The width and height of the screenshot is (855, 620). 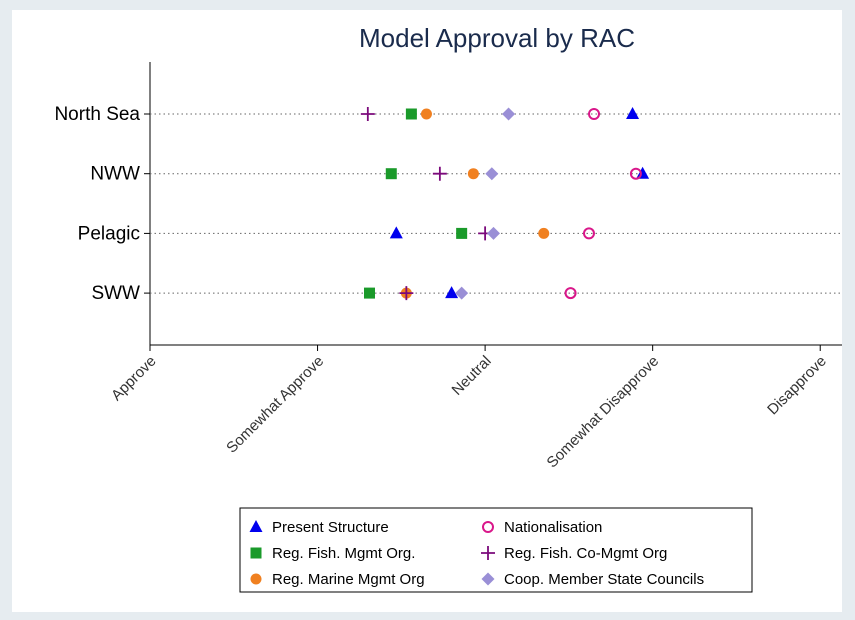 What do you see at coordinates (553, 527) in the screenshot?
I see `legend-label: Nationalisation` at bounding box center [553, 527].